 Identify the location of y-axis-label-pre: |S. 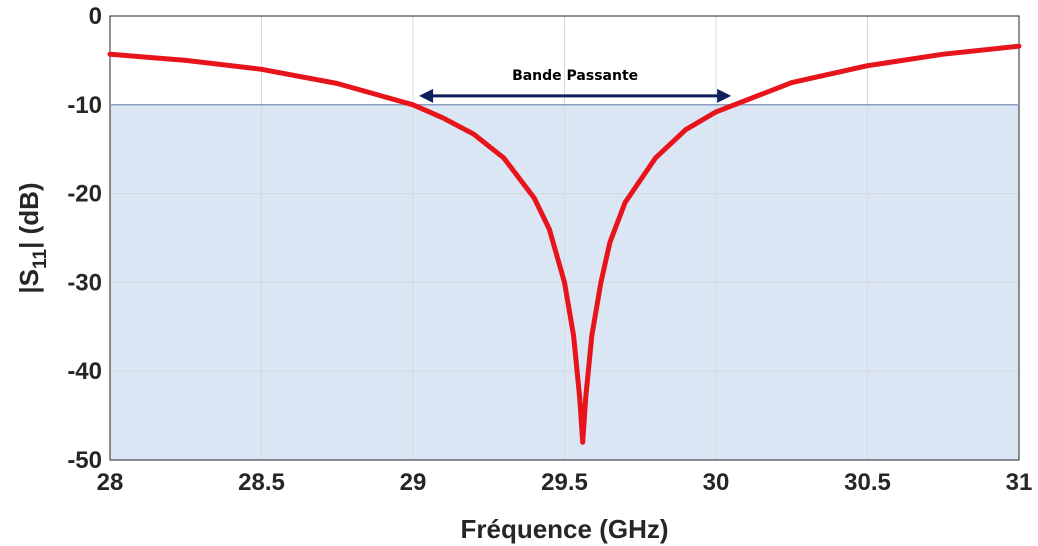
(29, 281).